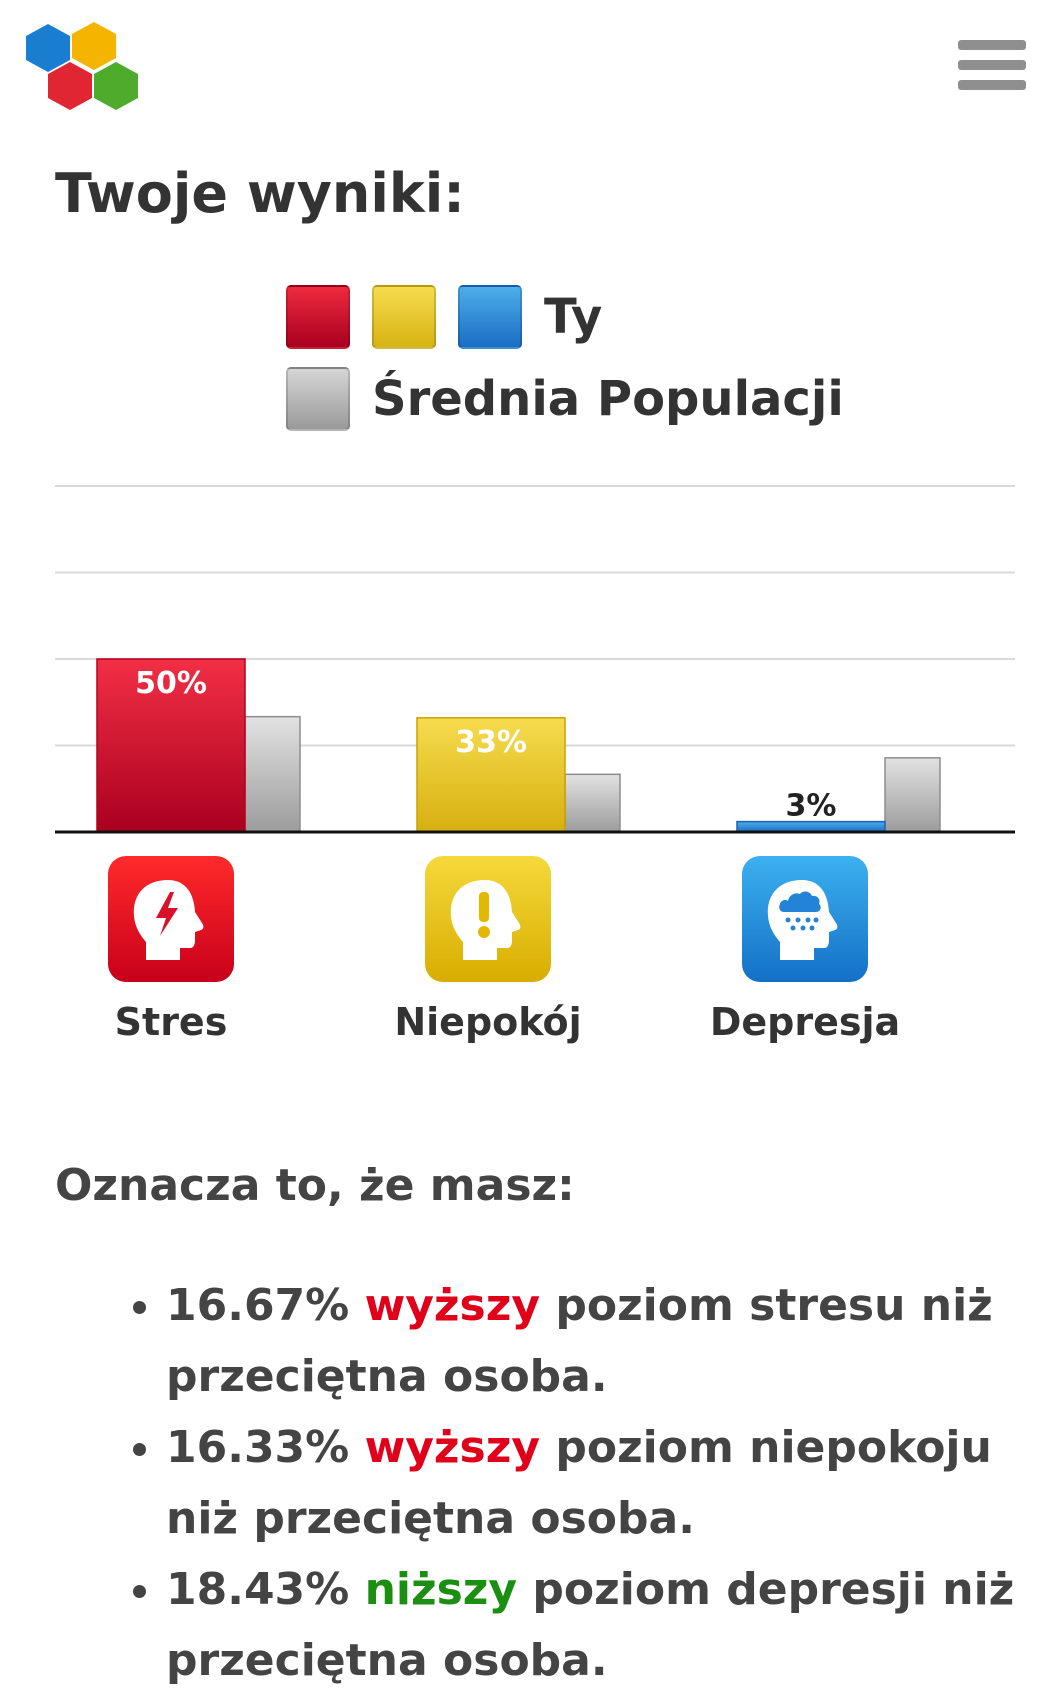  Describe the element at coordinates (171, 683) in the screenshot. I see `data-label-stres: 50%` at that location.